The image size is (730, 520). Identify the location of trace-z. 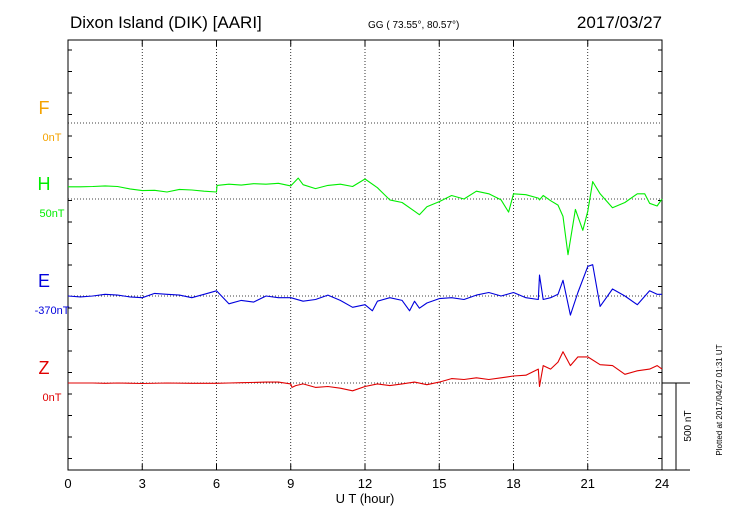
(365, 371).